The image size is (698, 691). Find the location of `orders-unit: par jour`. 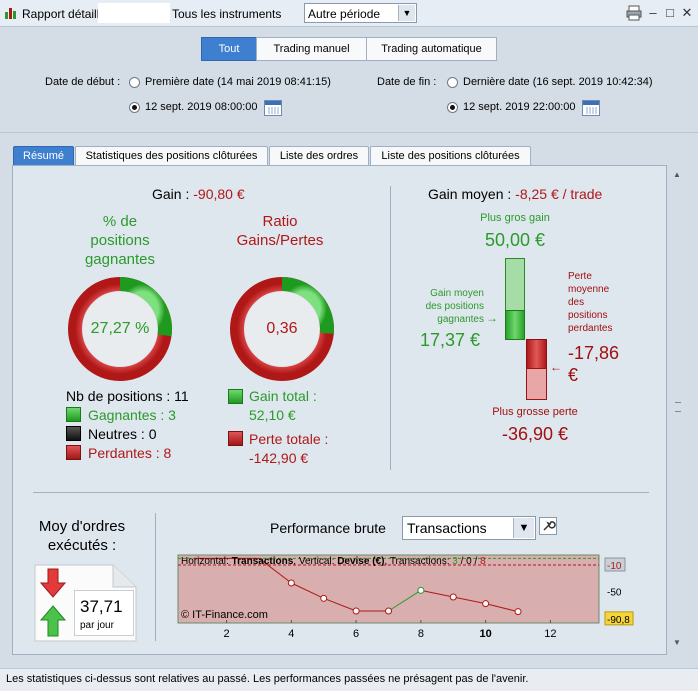

orders-unit: par jour is located at coordinates (97, 625).